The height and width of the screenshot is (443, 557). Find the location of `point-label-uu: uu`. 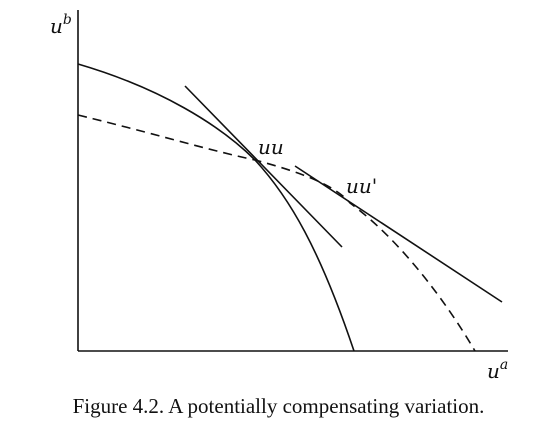

point-label-uu: uu is located at coordinates (271, 147).